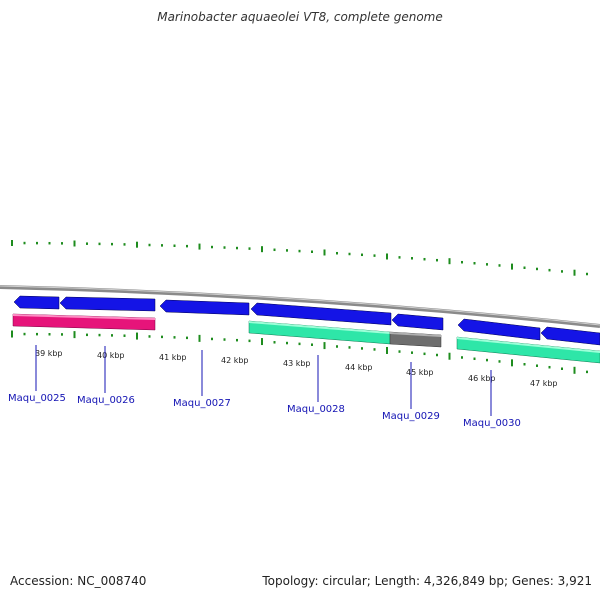  I want to click on kbp-label: 39 kbp, so click(49, 353).